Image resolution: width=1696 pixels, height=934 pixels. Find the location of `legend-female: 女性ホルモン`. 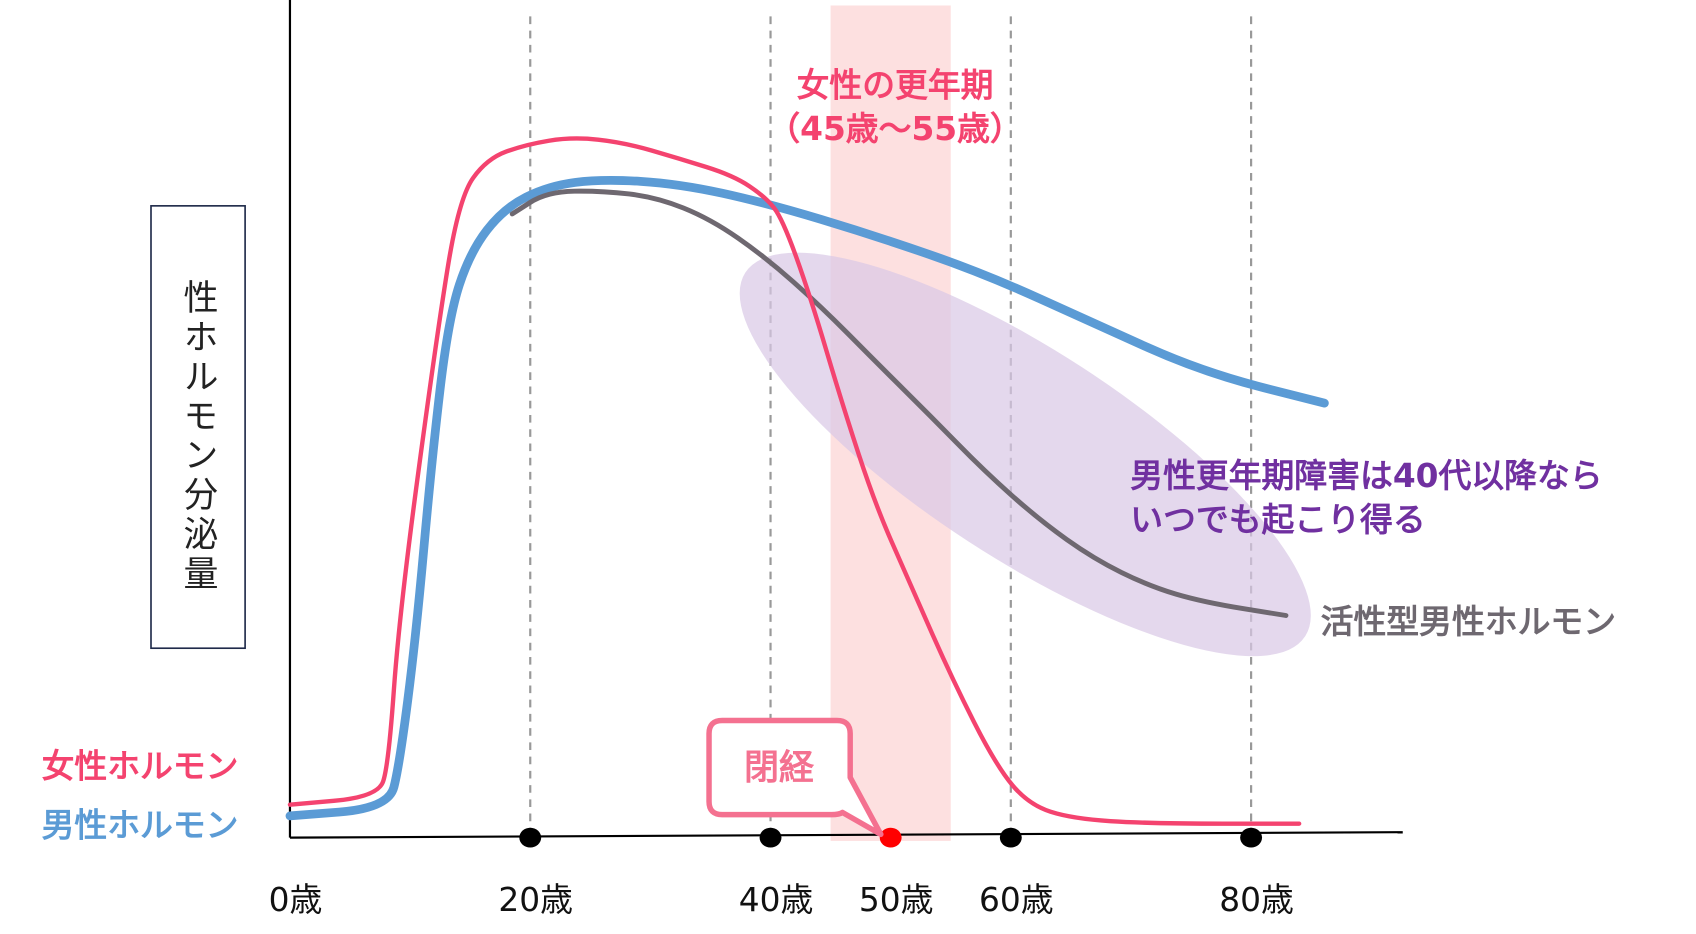

legend-female: 女性ホルモン is located at coordinates (140, 766).